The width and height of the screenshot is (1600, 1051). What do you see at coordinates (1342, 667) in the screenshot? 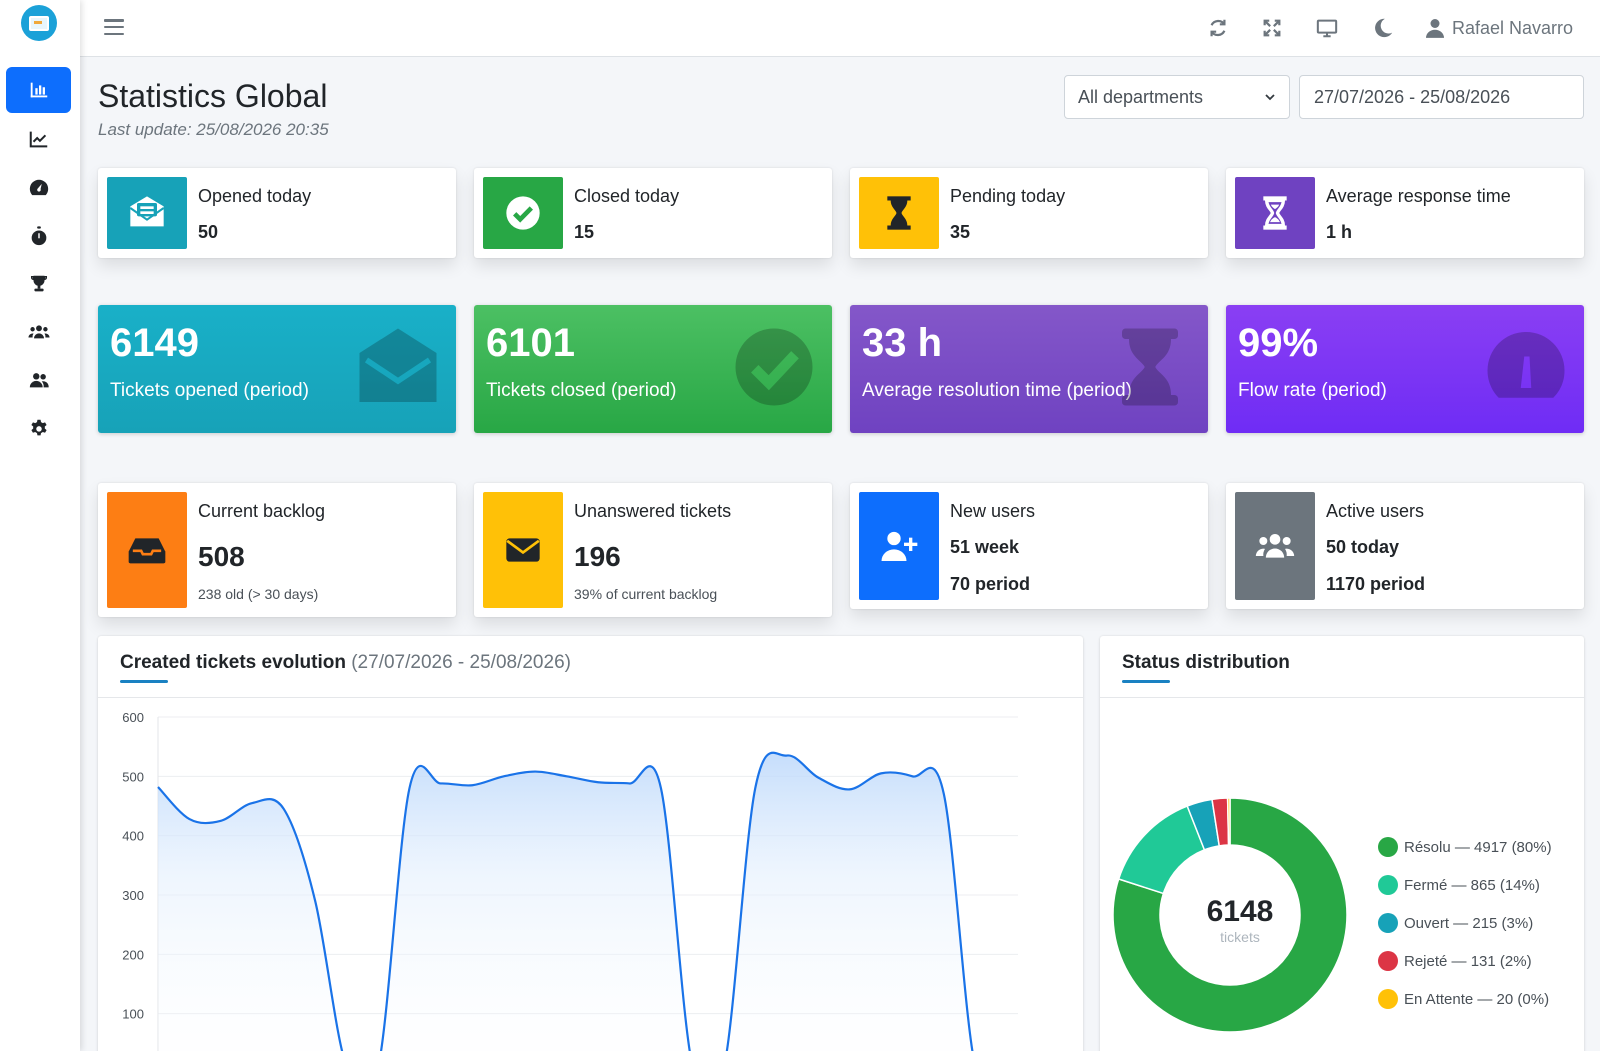
I see `card-header: Status distribution` at bounding box center [1342, 667].